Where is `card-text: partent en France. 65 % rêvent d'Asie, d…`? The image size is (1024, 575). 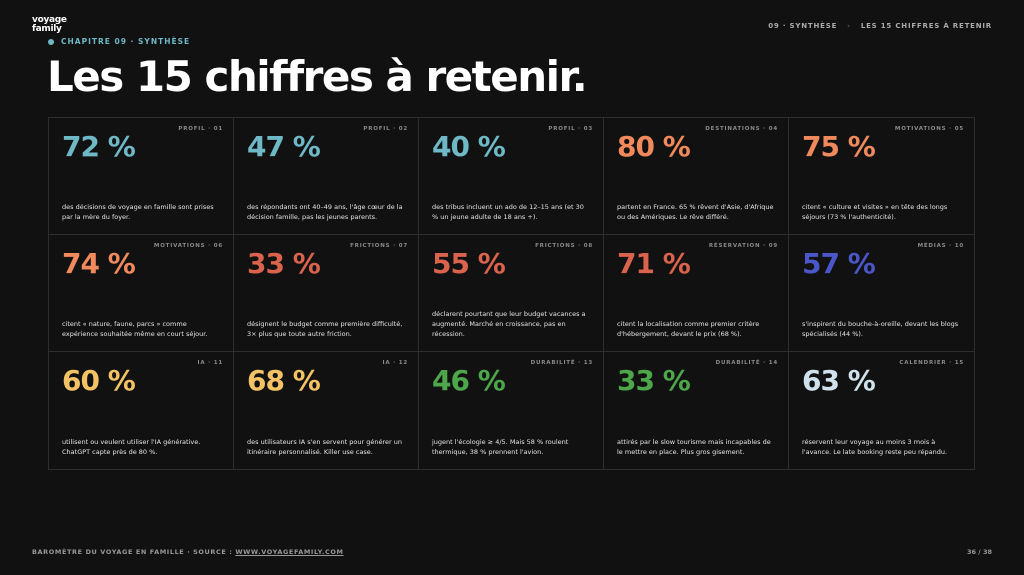
card-text: partent en France. 65 % rêvent d'Asie, d… is located at coordinates (695, 212).